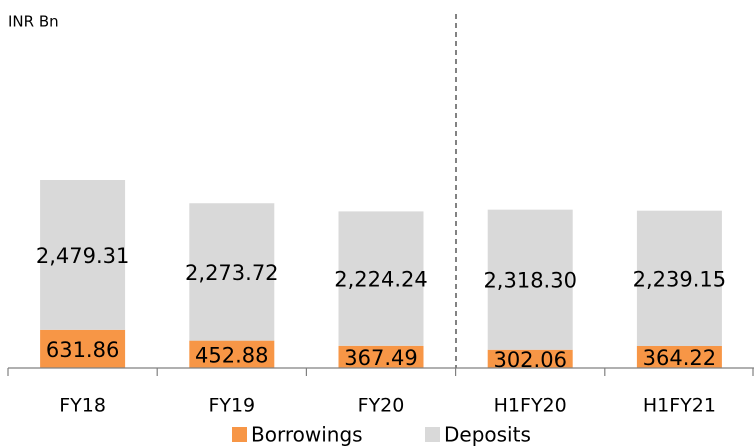  What do you see at coordinates (231, 406) in the screenshot?
I see `x-tick-label: FY19` at bounding box center [231, 406].